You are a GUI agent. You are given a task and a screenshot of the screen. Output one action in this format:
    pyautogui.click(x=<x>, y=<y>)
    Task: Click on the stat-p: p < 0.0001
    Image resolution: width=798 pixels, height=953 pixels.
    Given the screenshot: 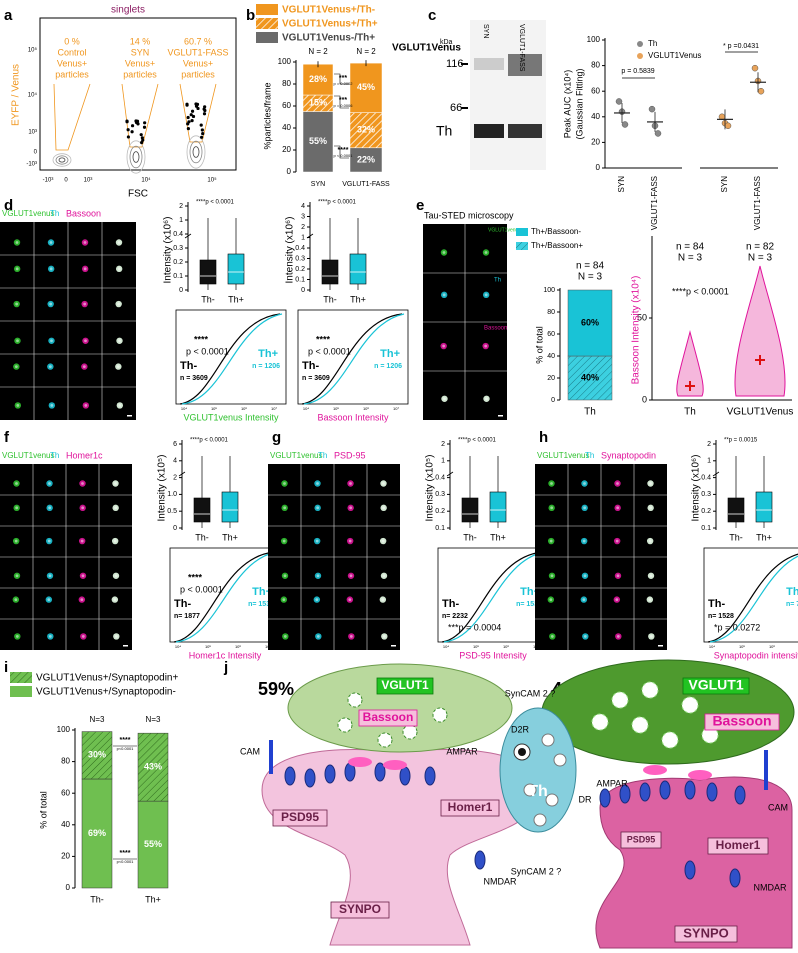 What is the action you would take?
    pyautogui.click(x=201, y=589)
    